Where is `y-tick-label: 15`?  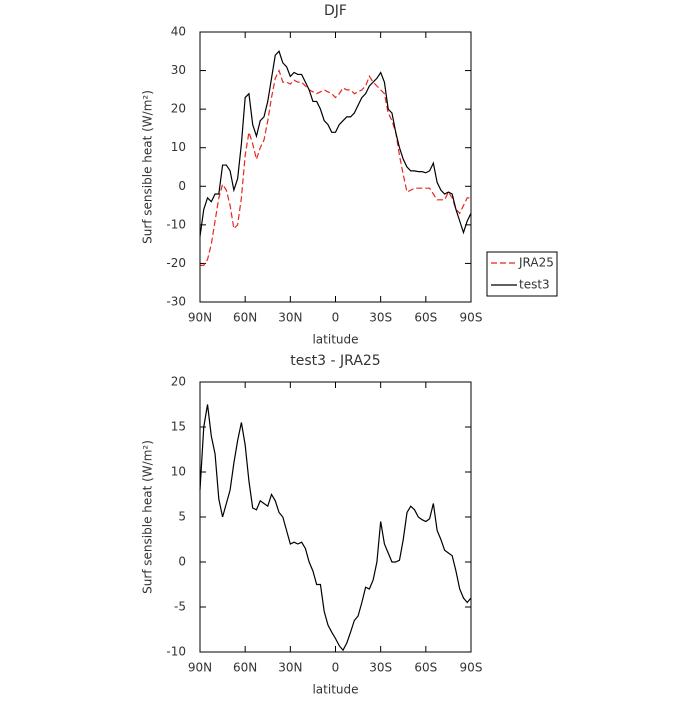 y-tick-label: 15 is located at coordinates (178, 427).